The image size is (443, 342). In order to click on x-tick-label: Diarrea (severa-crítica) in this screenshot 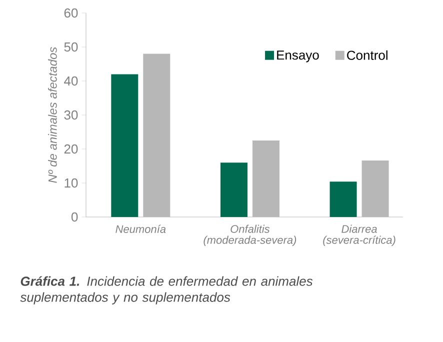, I will do `click(359, 235)`.